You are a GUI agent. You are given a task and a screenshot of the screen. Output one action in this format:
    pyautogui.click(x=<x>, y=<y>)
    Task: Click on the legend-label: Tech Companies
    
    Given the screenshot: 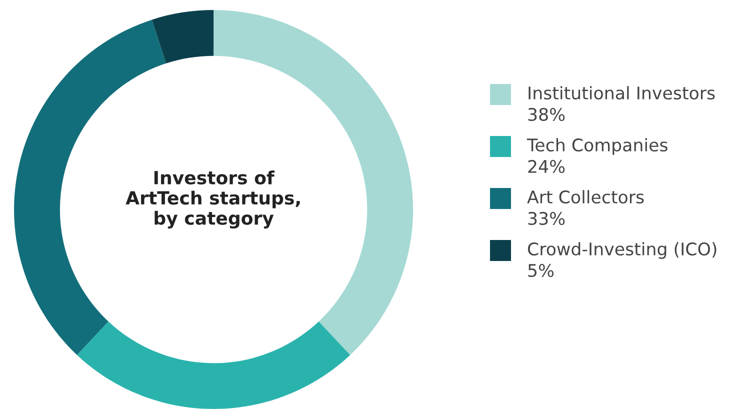 What is the action you would take?
    pyautogui.click(x=597, y=146)
    